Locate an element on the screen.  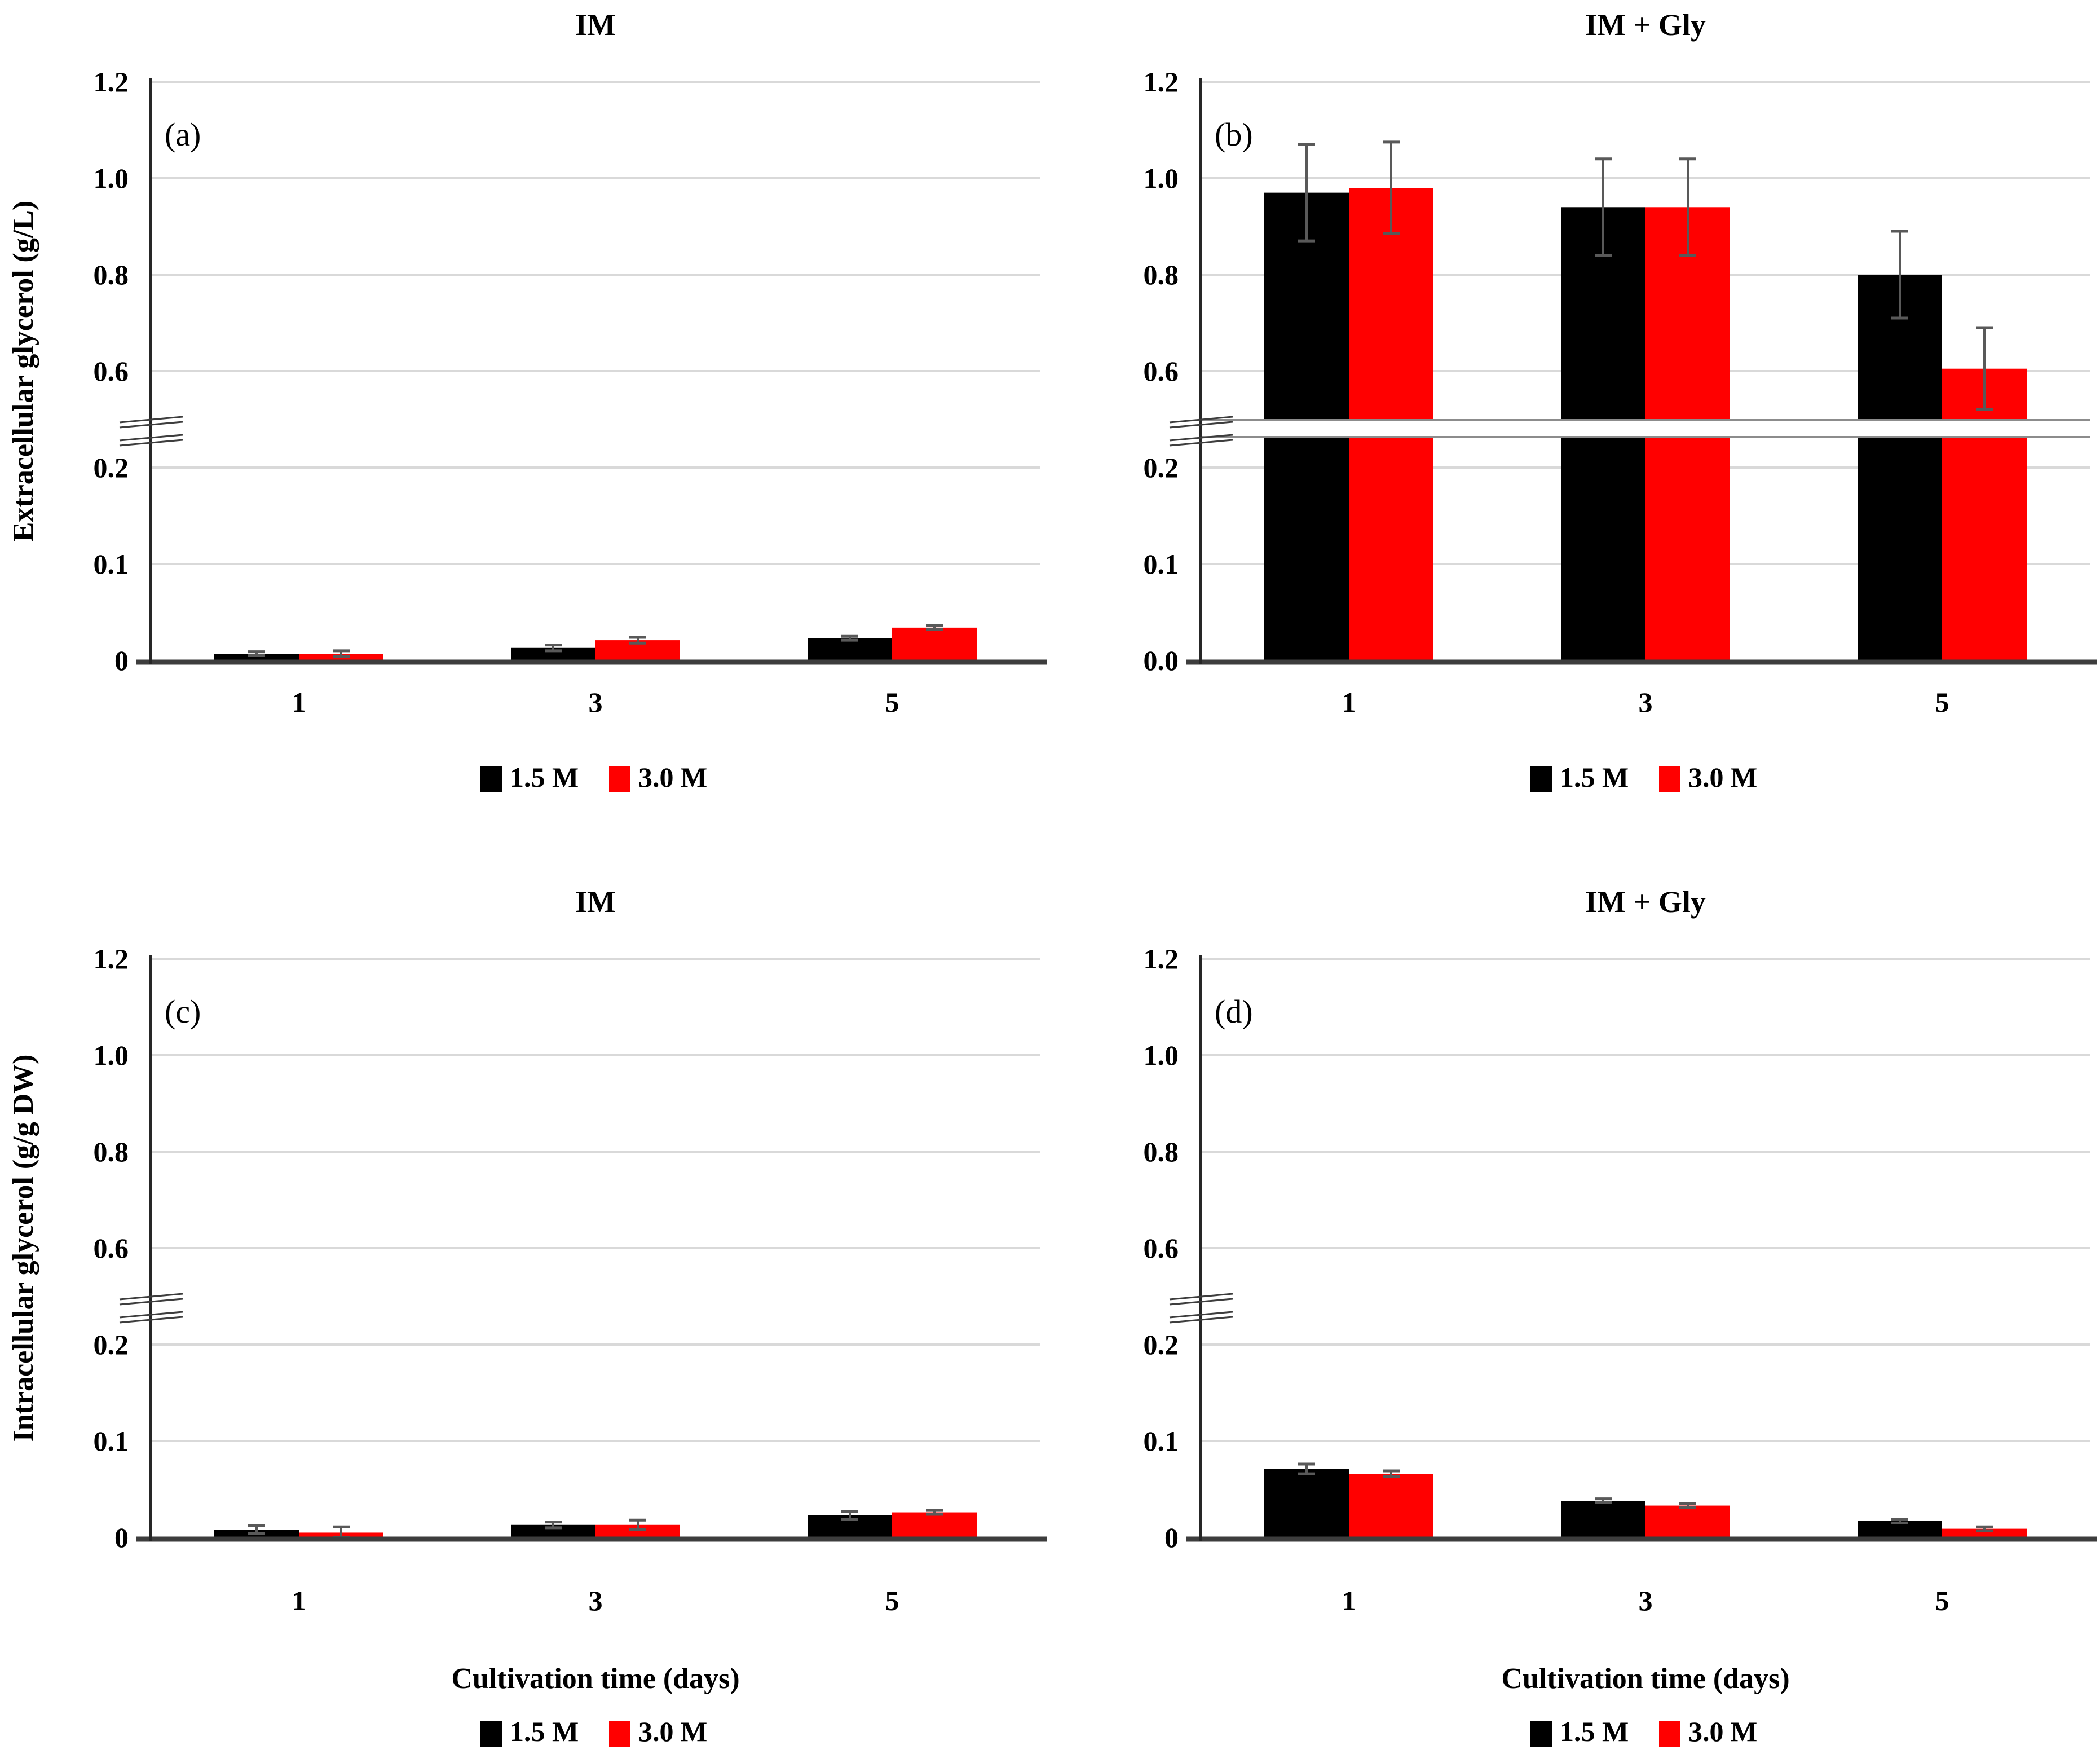
panel-letter: (c) is located at coordinates (183, 1012).